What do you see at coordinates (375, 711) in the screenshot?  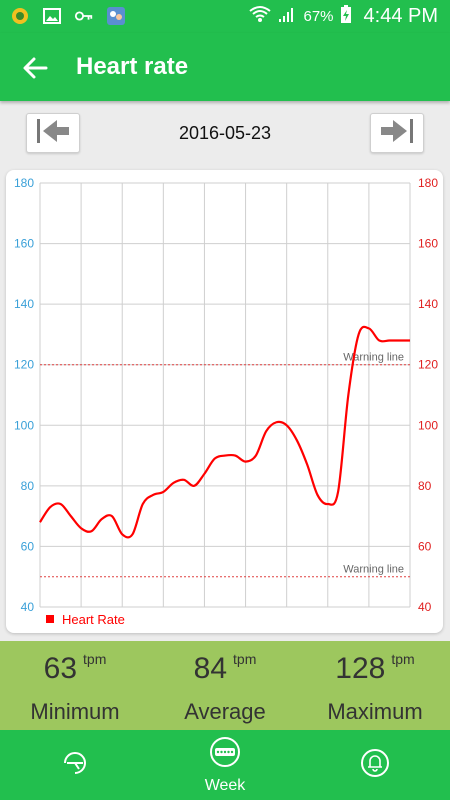 I see `maximum-label: Maximum` at bounding box center [375, 711].